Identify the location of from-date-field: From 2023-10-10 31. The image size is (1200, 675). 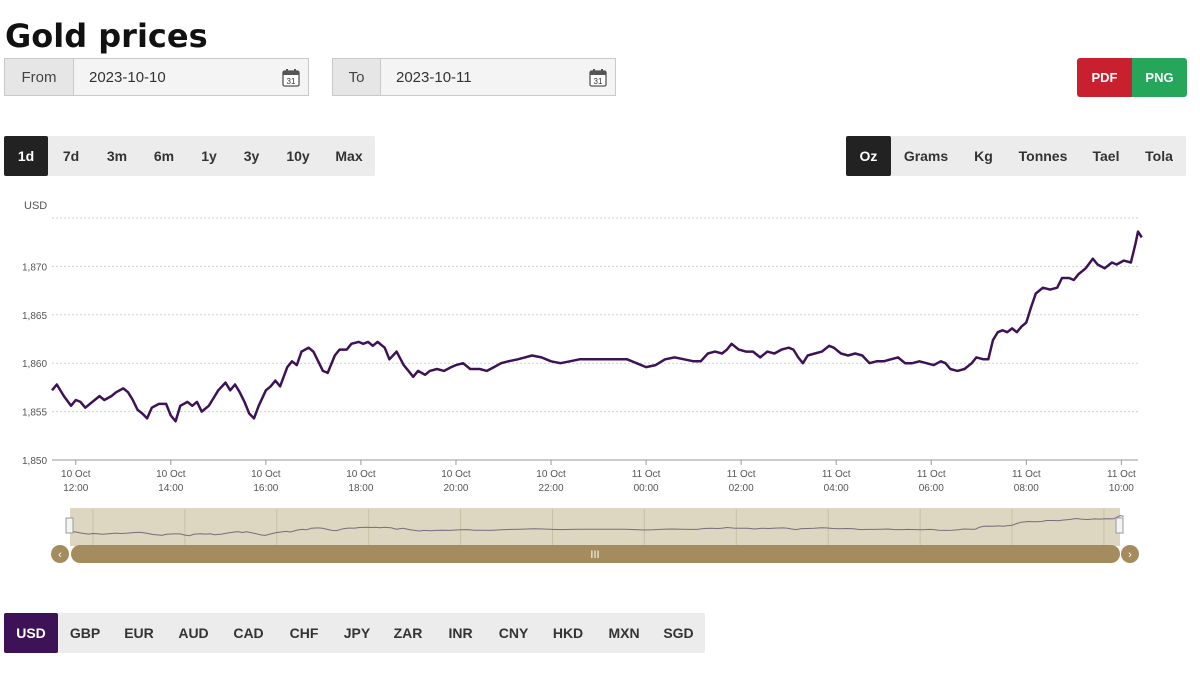
(156, 77).